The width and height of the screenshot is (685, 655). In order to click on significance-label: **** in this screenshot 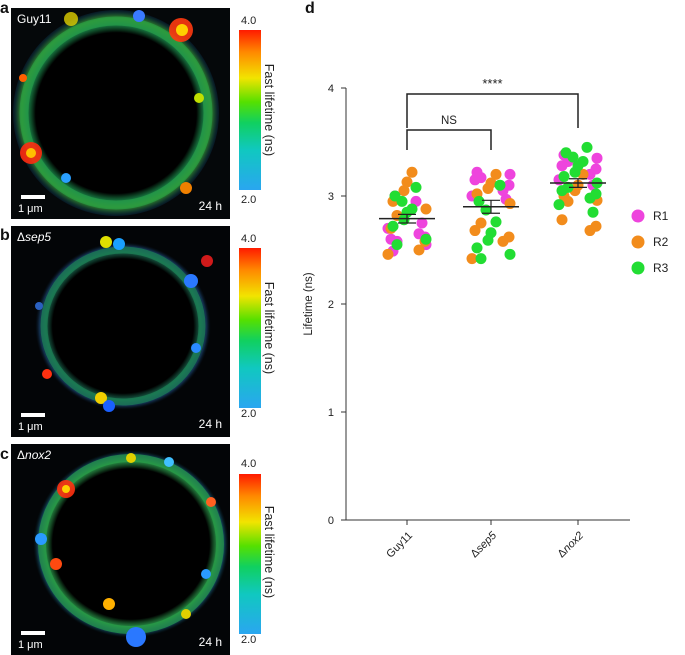, I will do `click(492, 83)`.